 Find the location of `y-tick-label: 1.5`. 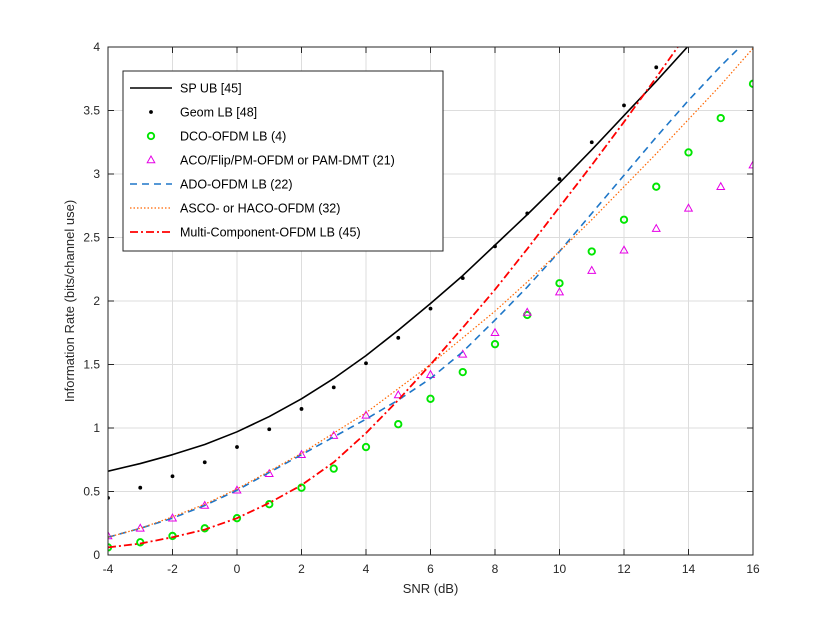

y-tick-label: 1.5 is located at coordinates (91, 365).